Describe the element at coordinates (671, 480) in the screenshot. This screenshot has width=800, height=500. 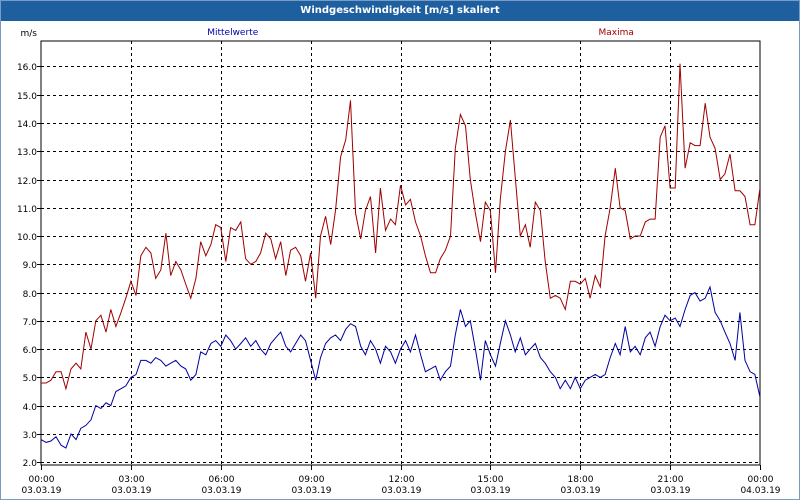
I see `x-tick-time-label: 21:00` at that location.